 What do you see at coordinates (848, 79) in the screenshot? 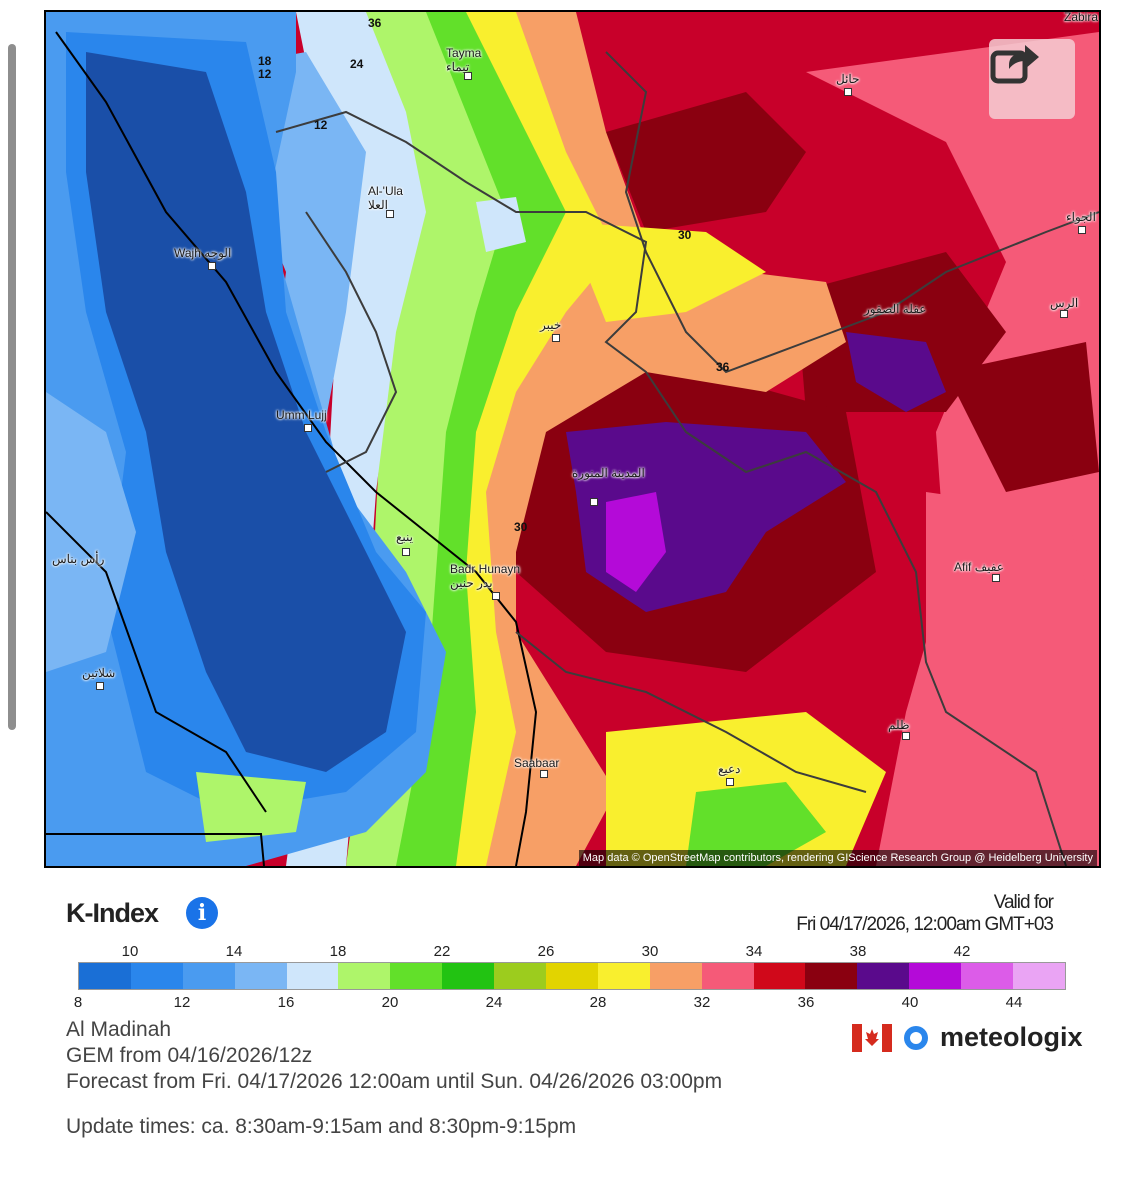
I see `place-label: حائل` at bounding box center [848, 79].